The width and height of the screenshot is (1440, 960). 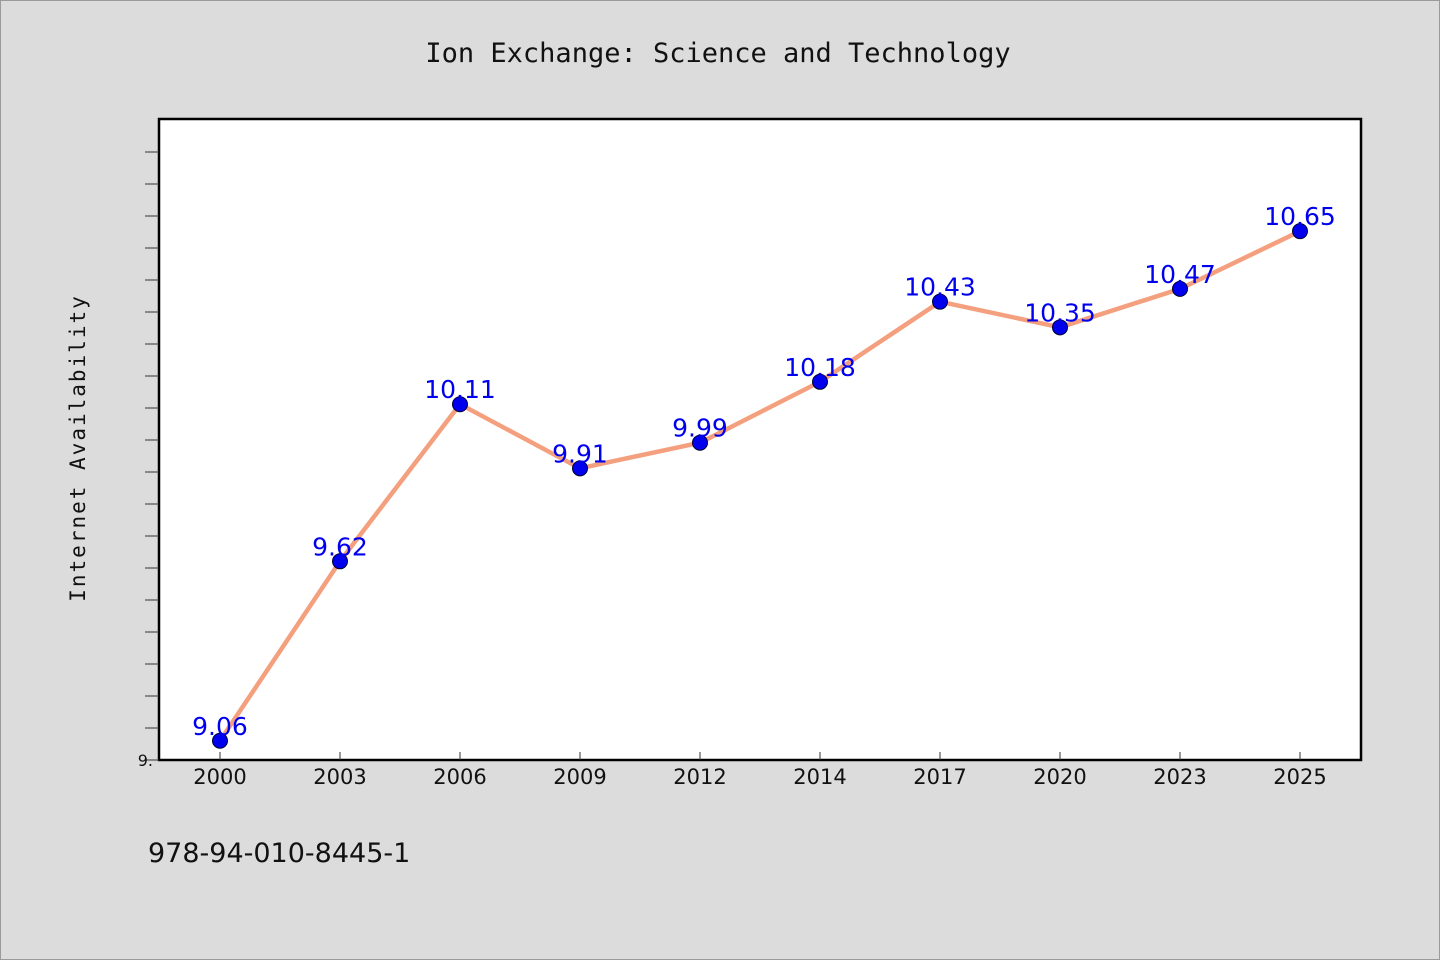 I want to click on isbn-text: 978-94-010-8445-1, so click(x=279, y=853).